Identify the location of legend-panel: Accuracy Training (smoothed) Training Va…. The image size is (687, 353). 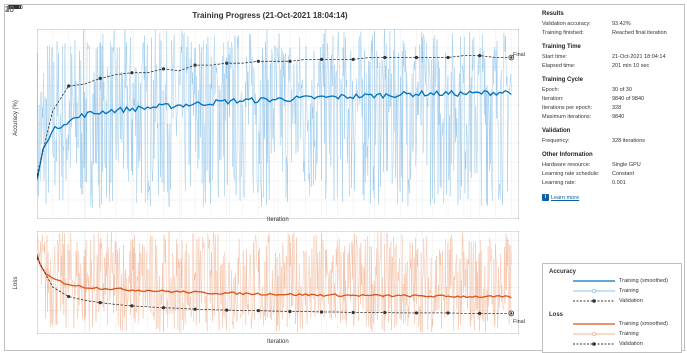
(612, 308).